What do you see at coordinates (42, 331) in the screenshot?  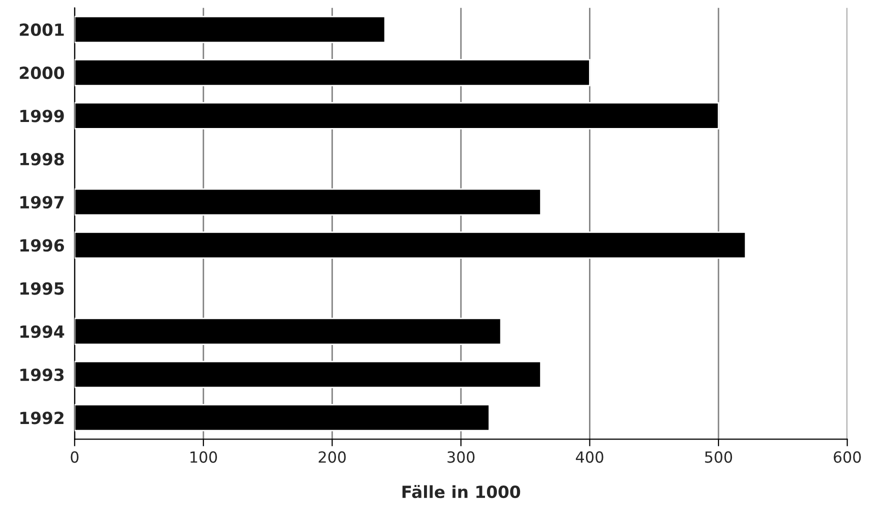 I see `y-tick-label: 1994` at bounding box center [42, 331].